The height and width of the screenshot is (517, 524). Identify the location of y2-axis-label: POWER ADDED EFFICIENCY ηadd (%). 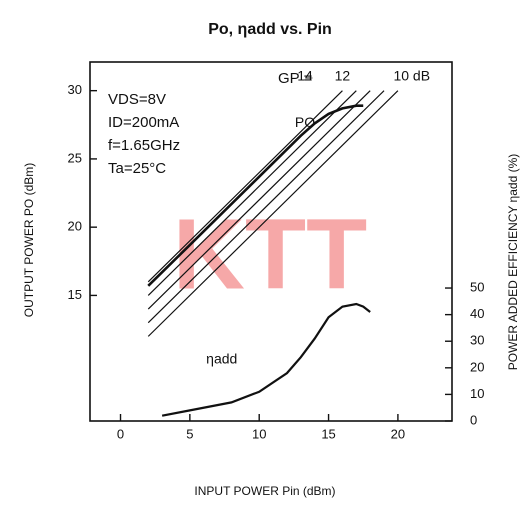
(513, 262).